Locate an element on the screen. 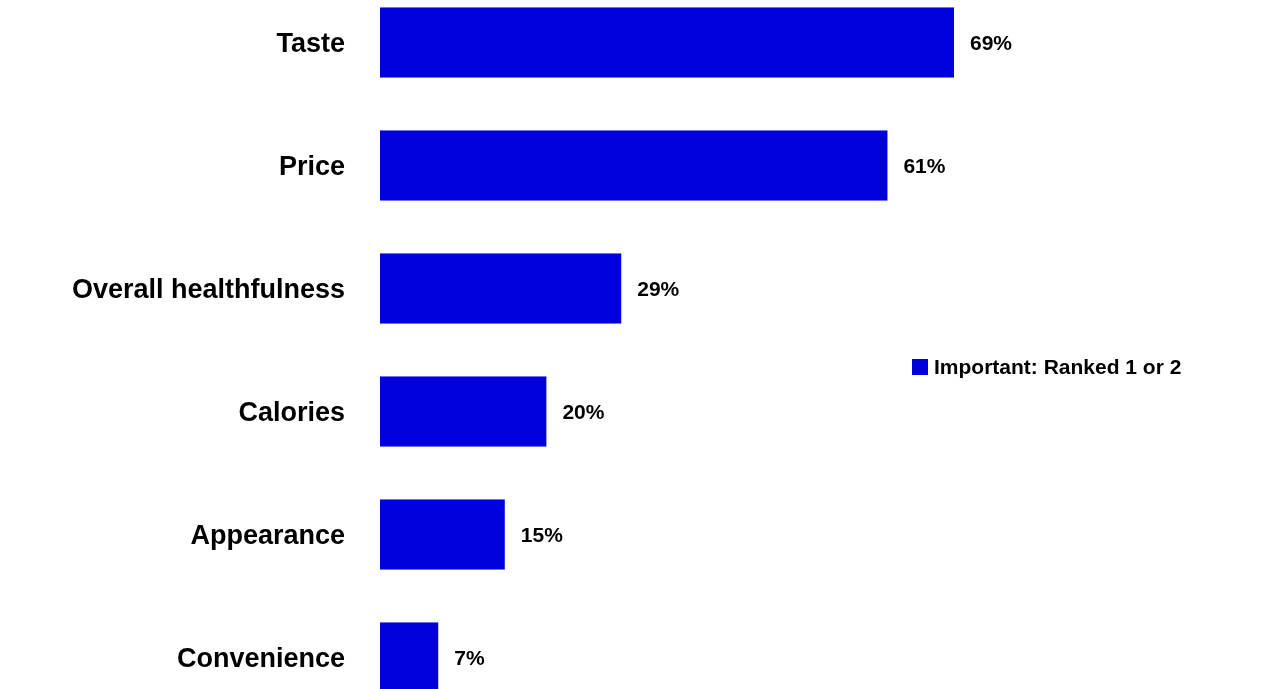  data-label: 69% is located at coordinates (991, 42).